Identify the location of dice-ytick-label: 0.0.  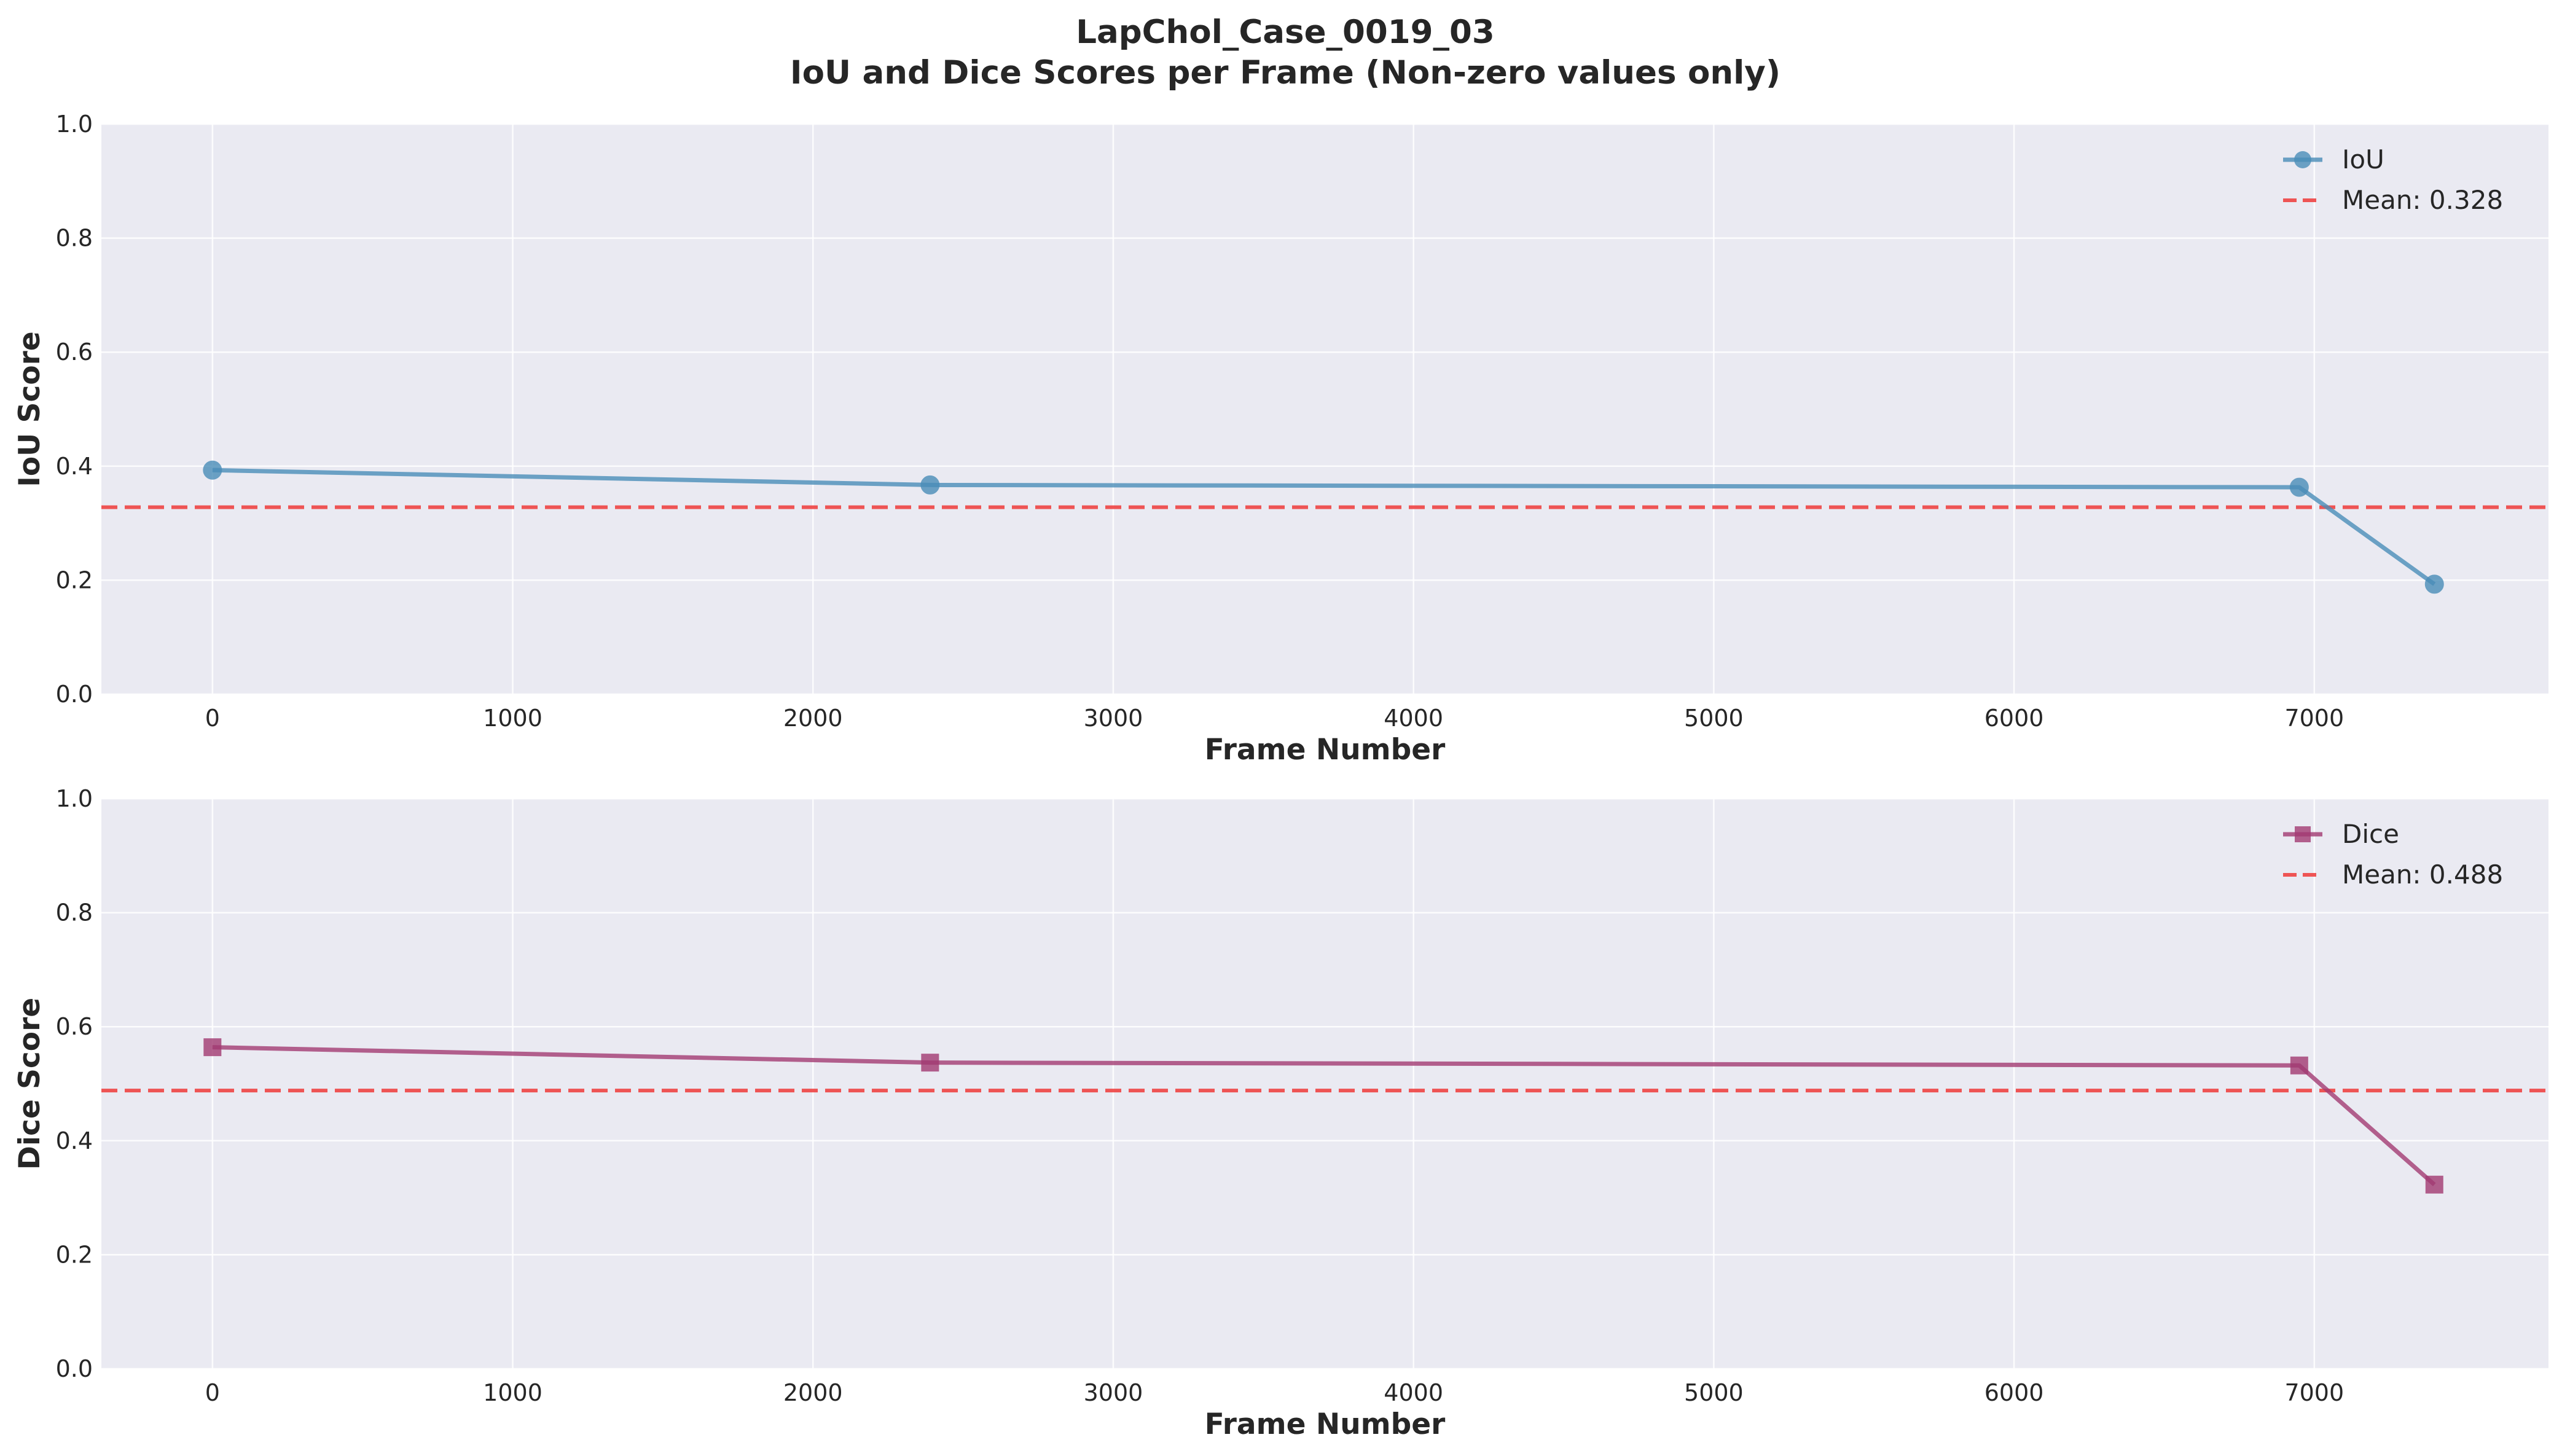
(74, 1368).